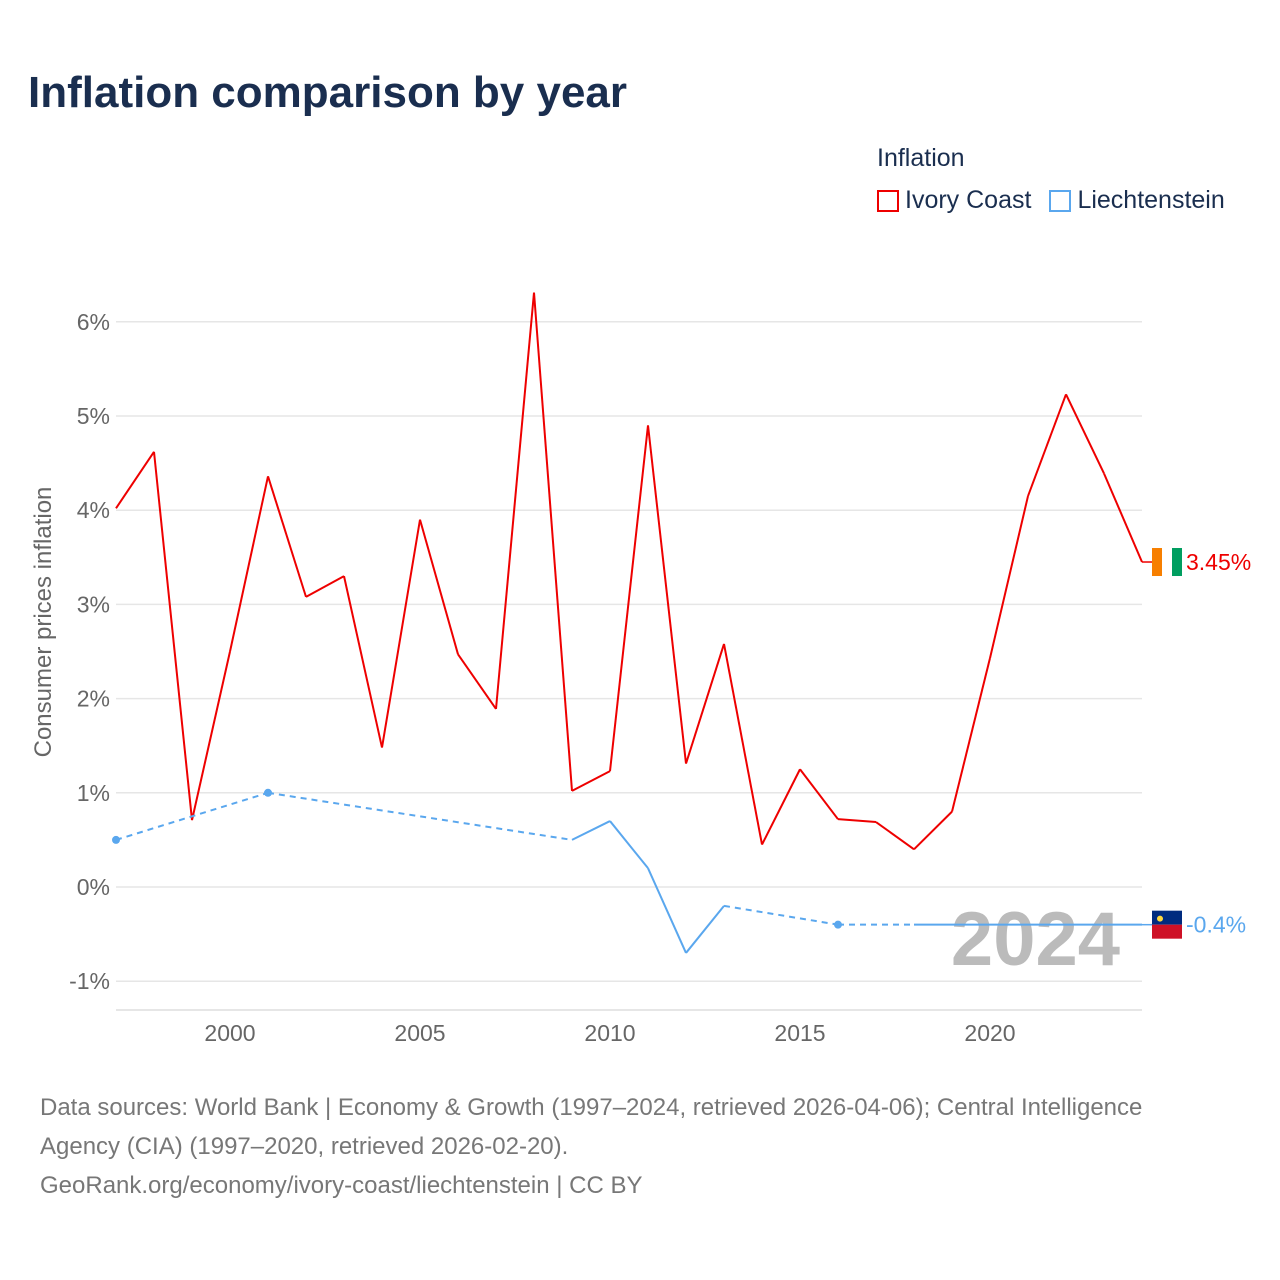 Image resolution: width=1280 pixels, height=1280 pixels. I want to click on legend-label: Ivory Coast, so click(968, 200).